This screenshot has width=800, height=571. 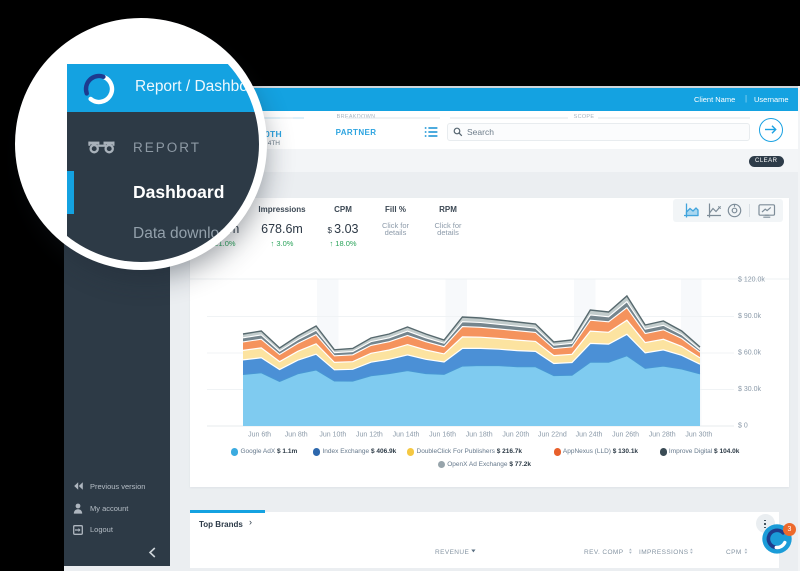 I want to click on svg-text: Jun 28th, so click(x=662, y=435).